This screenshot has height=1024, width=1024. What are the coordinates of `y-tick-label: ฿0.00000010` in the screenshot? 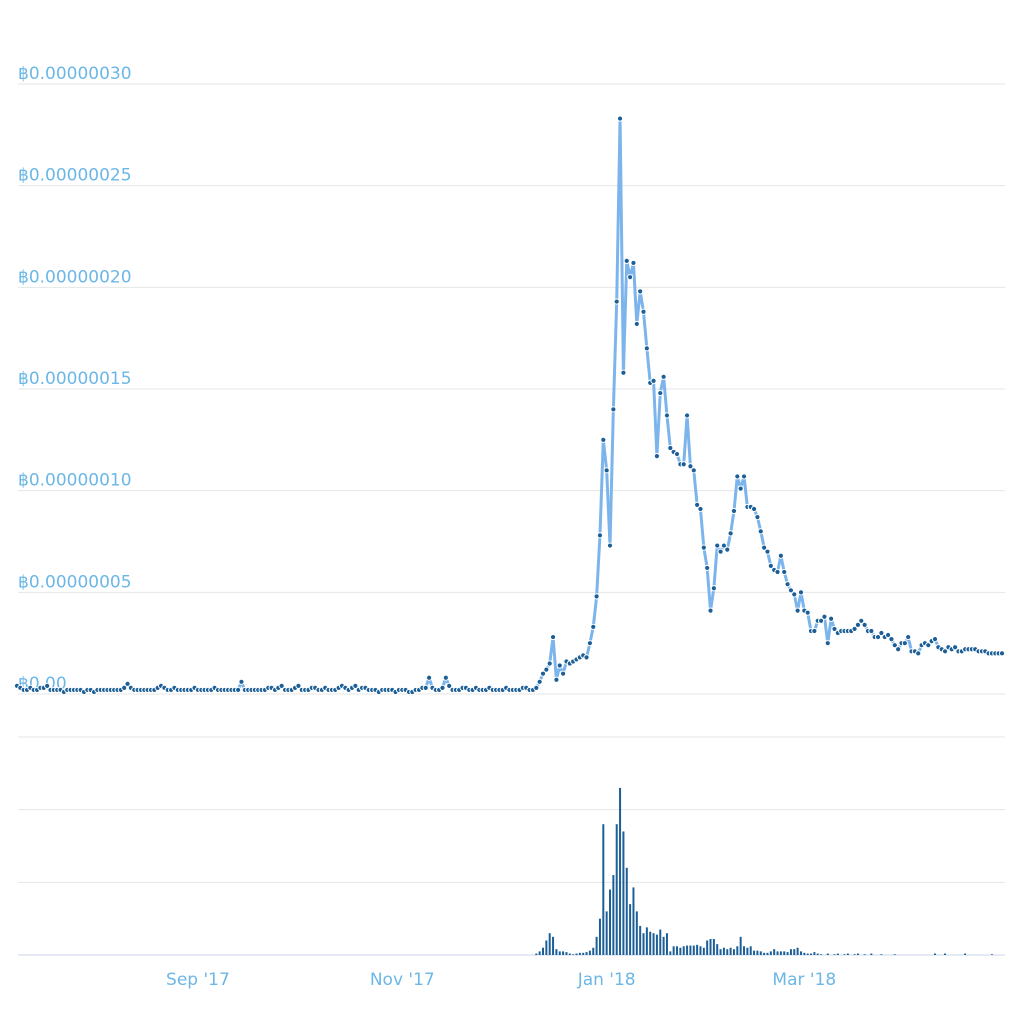 It's located at (75, 481).